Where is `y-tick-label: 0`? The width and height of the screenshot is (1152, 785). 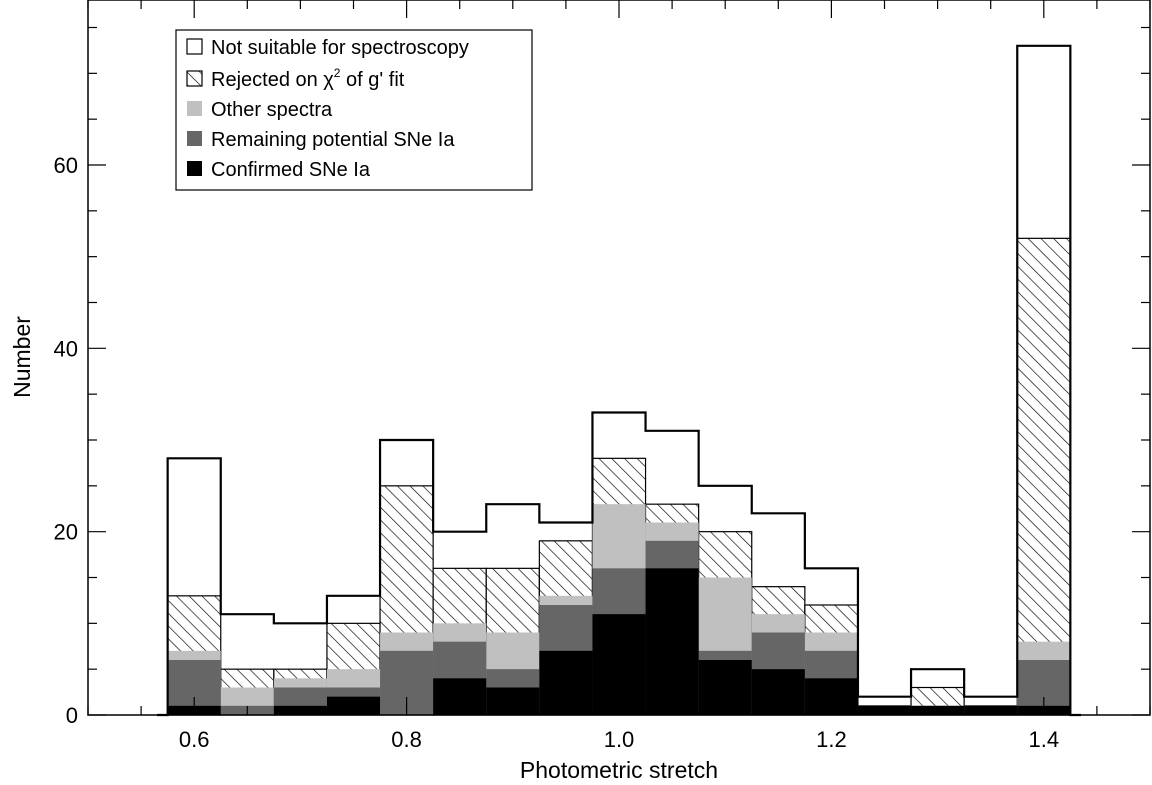
y-tick-label: 0 is located at coordinates (72, 715).